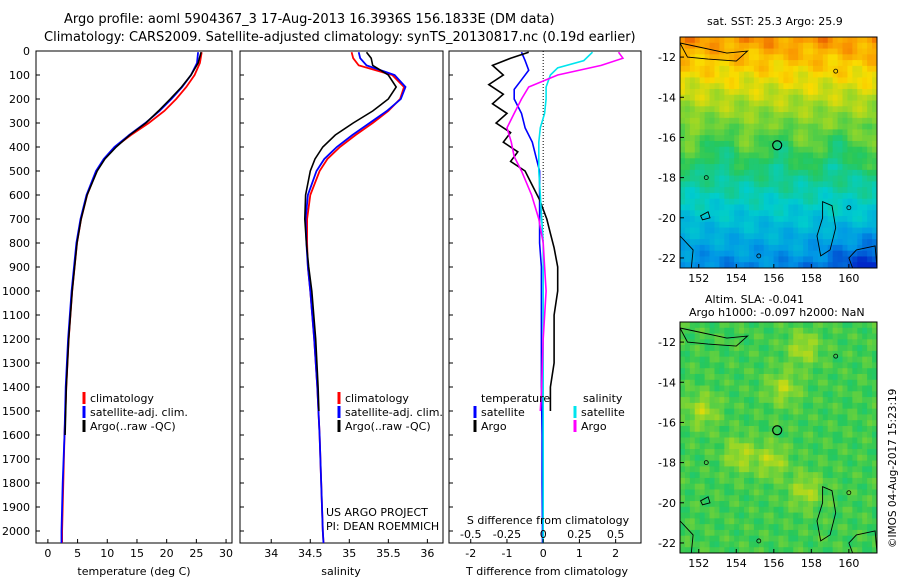 The width and height of the screenshot is (900, 580). Describe the element at coordinates (862, 256) in the screenshot. I see `coastline` at that location.